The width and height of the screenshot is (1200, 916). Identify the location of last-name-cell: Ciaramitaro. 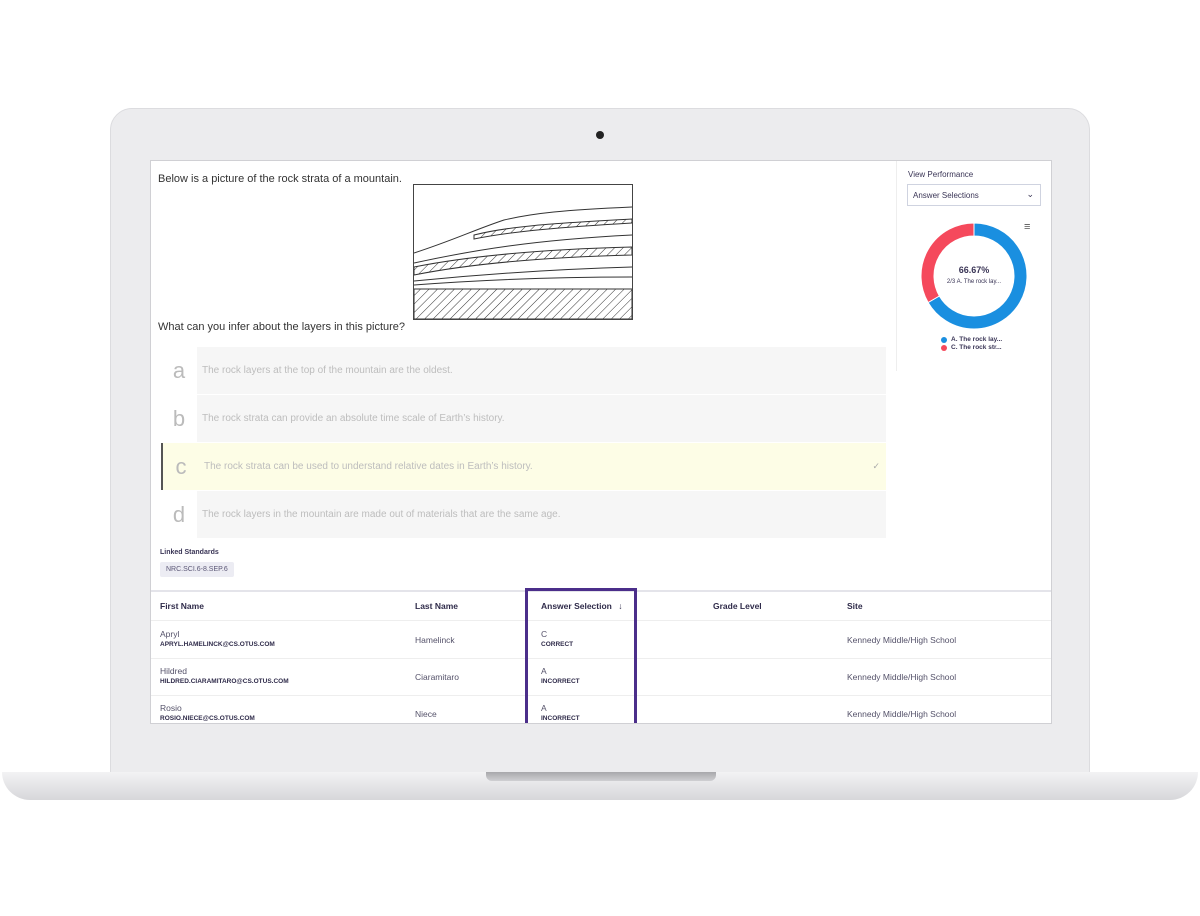
(437, 677).